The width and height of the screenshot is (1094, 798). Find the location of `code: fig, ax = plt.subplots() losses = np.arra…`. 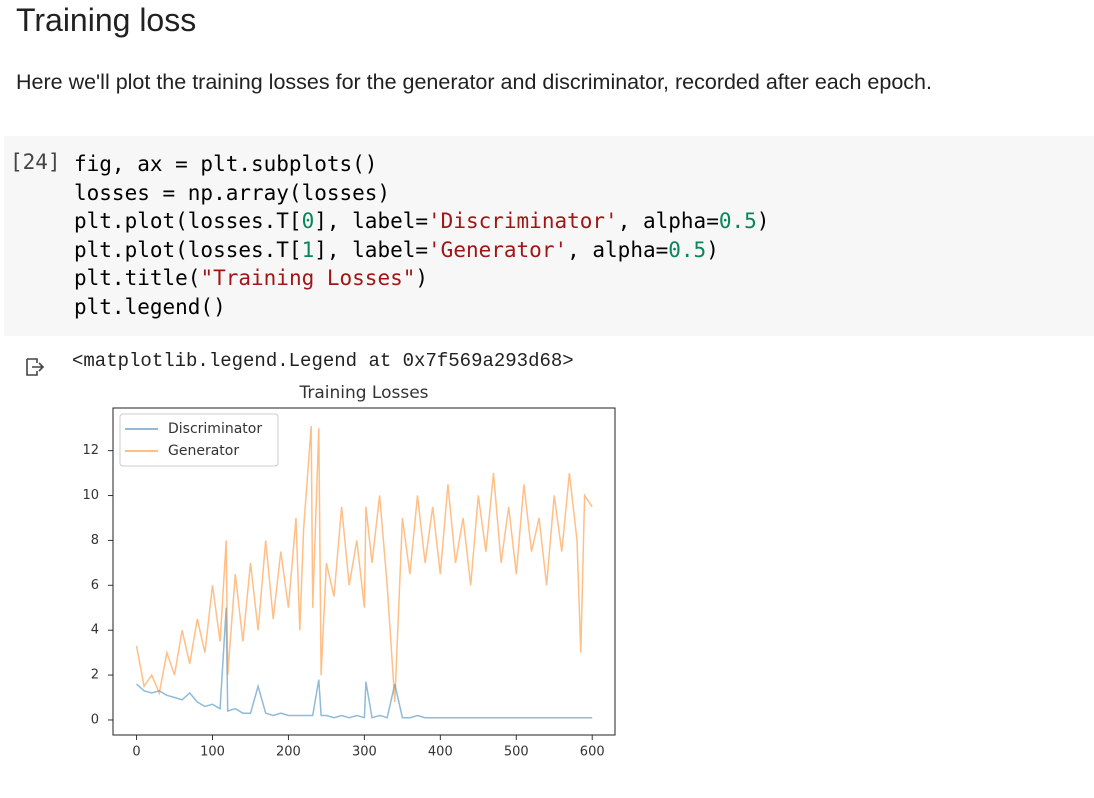

code: fig, ax = plt.subplots() losses = np.arra… is located at coordinates (421, 235).